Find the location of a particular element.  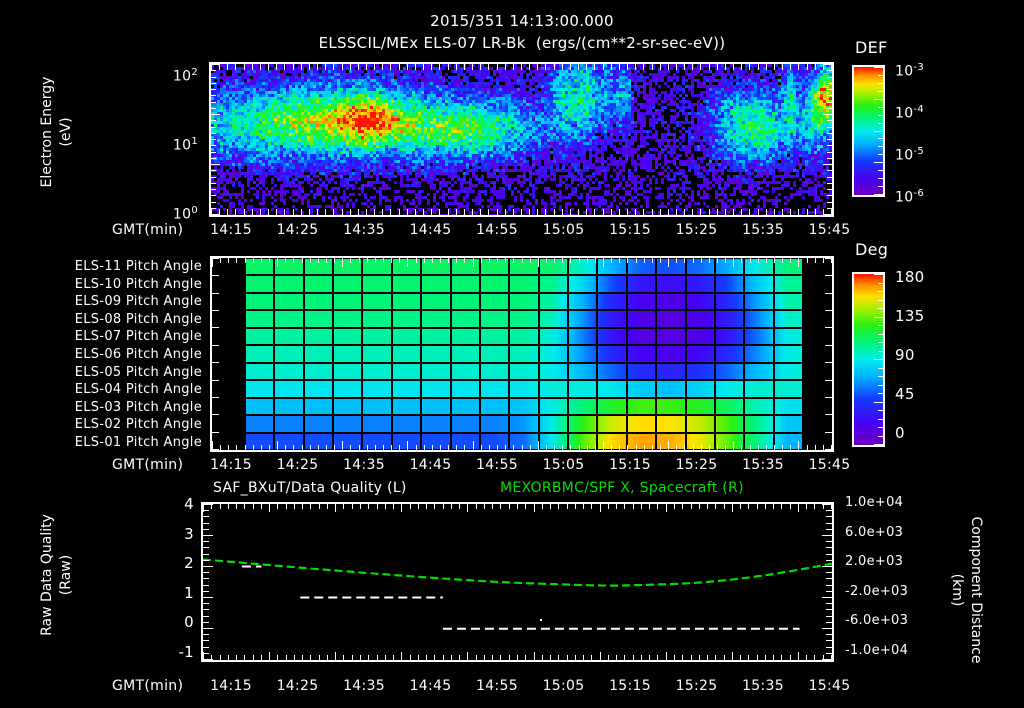

spectrogram-xtick-9: 15:45 is located at coordinates (829, 230).